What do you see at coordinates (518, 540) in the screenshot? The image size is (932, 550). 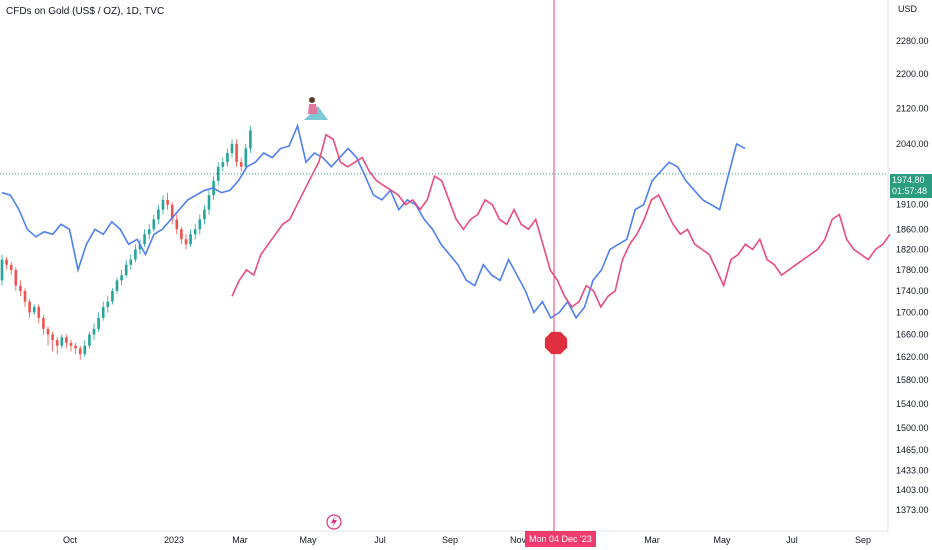 I see `x-tick-label: Nov` at bounding box center [518, 540].